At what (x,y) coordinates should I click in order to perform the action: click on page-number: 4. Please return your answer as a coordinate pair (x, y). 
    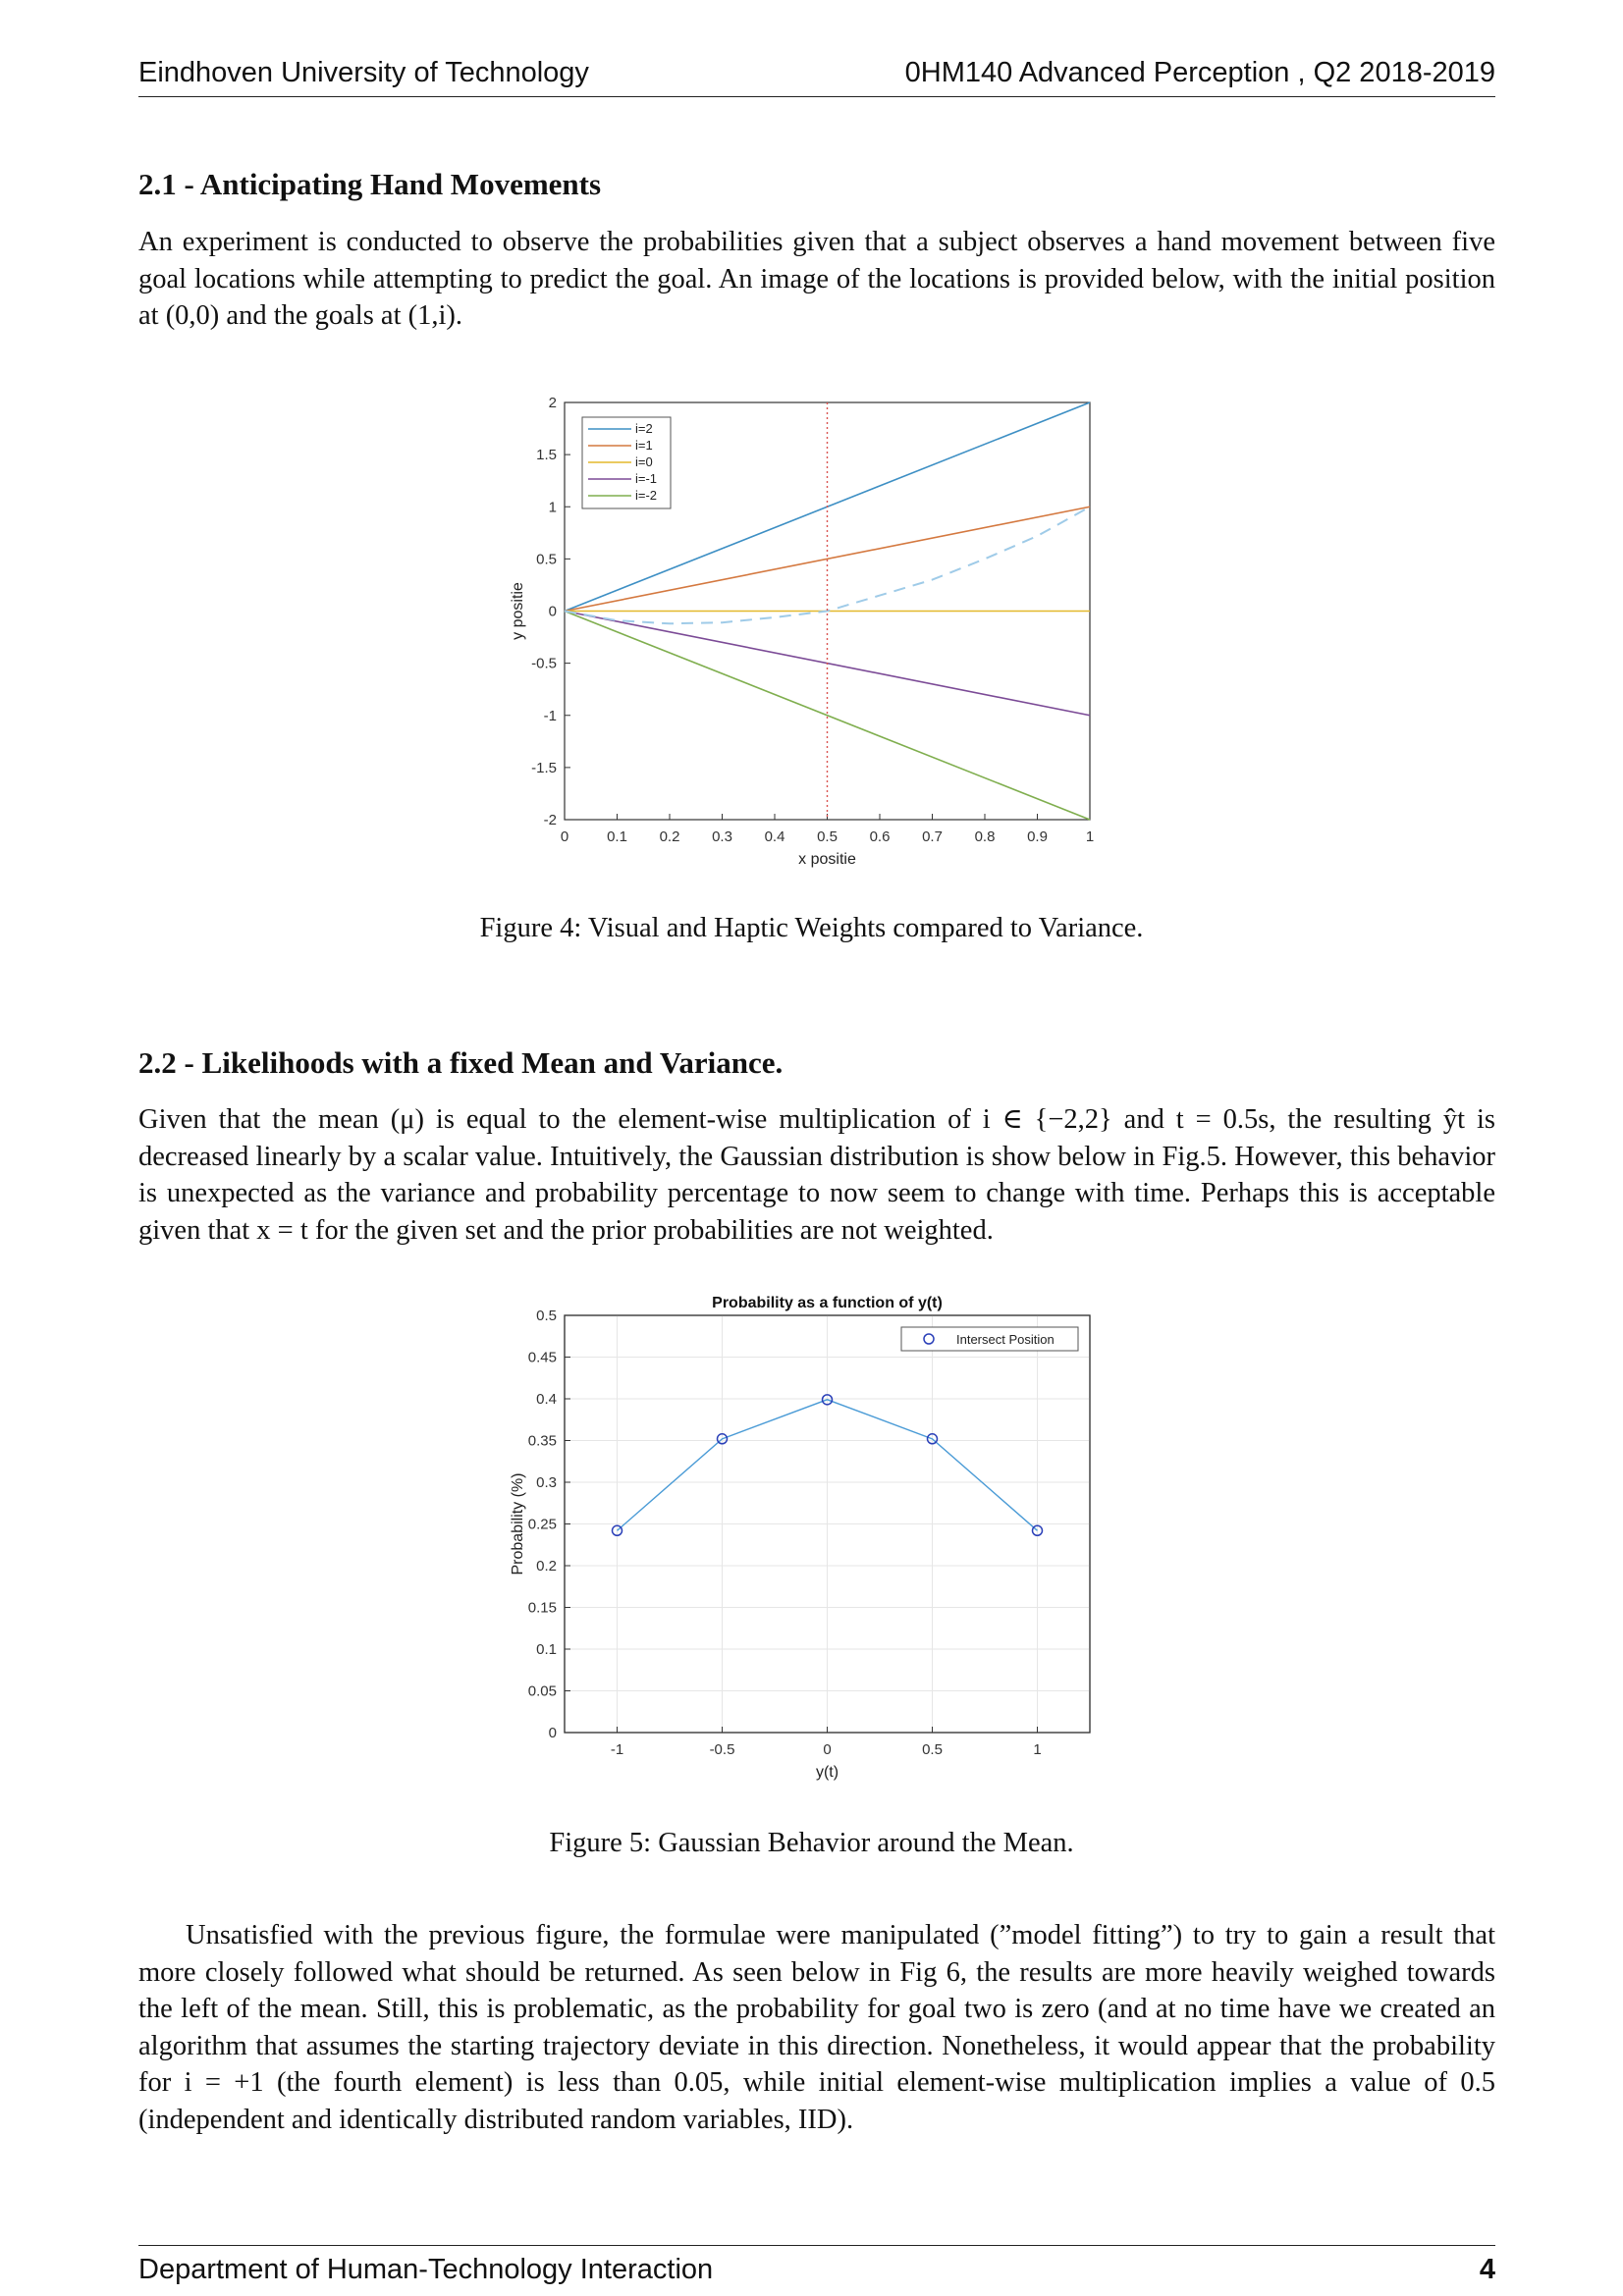
    Looking at the image, I should click on (1487, 2269).